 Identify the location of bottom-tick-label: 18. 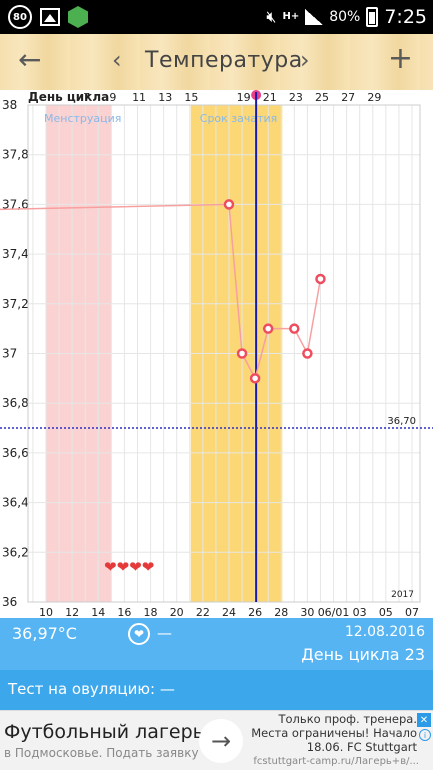
(151, 612).